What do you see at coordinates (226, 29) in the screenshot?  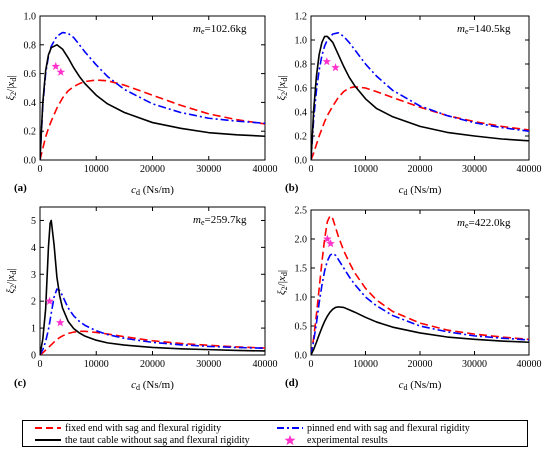 I see `mass-value: =102.6kg` at bounding box center [226, 29].